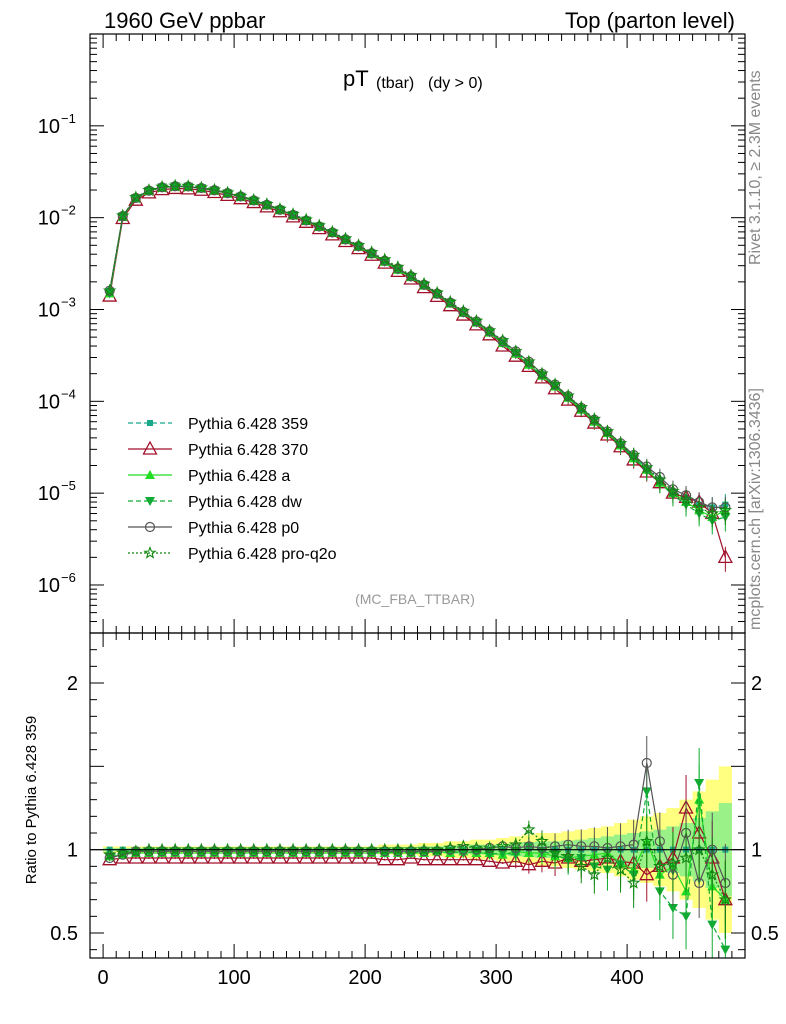  What do you see at coordinates (756, 851) in the screenshot?
I see `ratio-ytick-label-right: 1` at bounding box center [756, 851].